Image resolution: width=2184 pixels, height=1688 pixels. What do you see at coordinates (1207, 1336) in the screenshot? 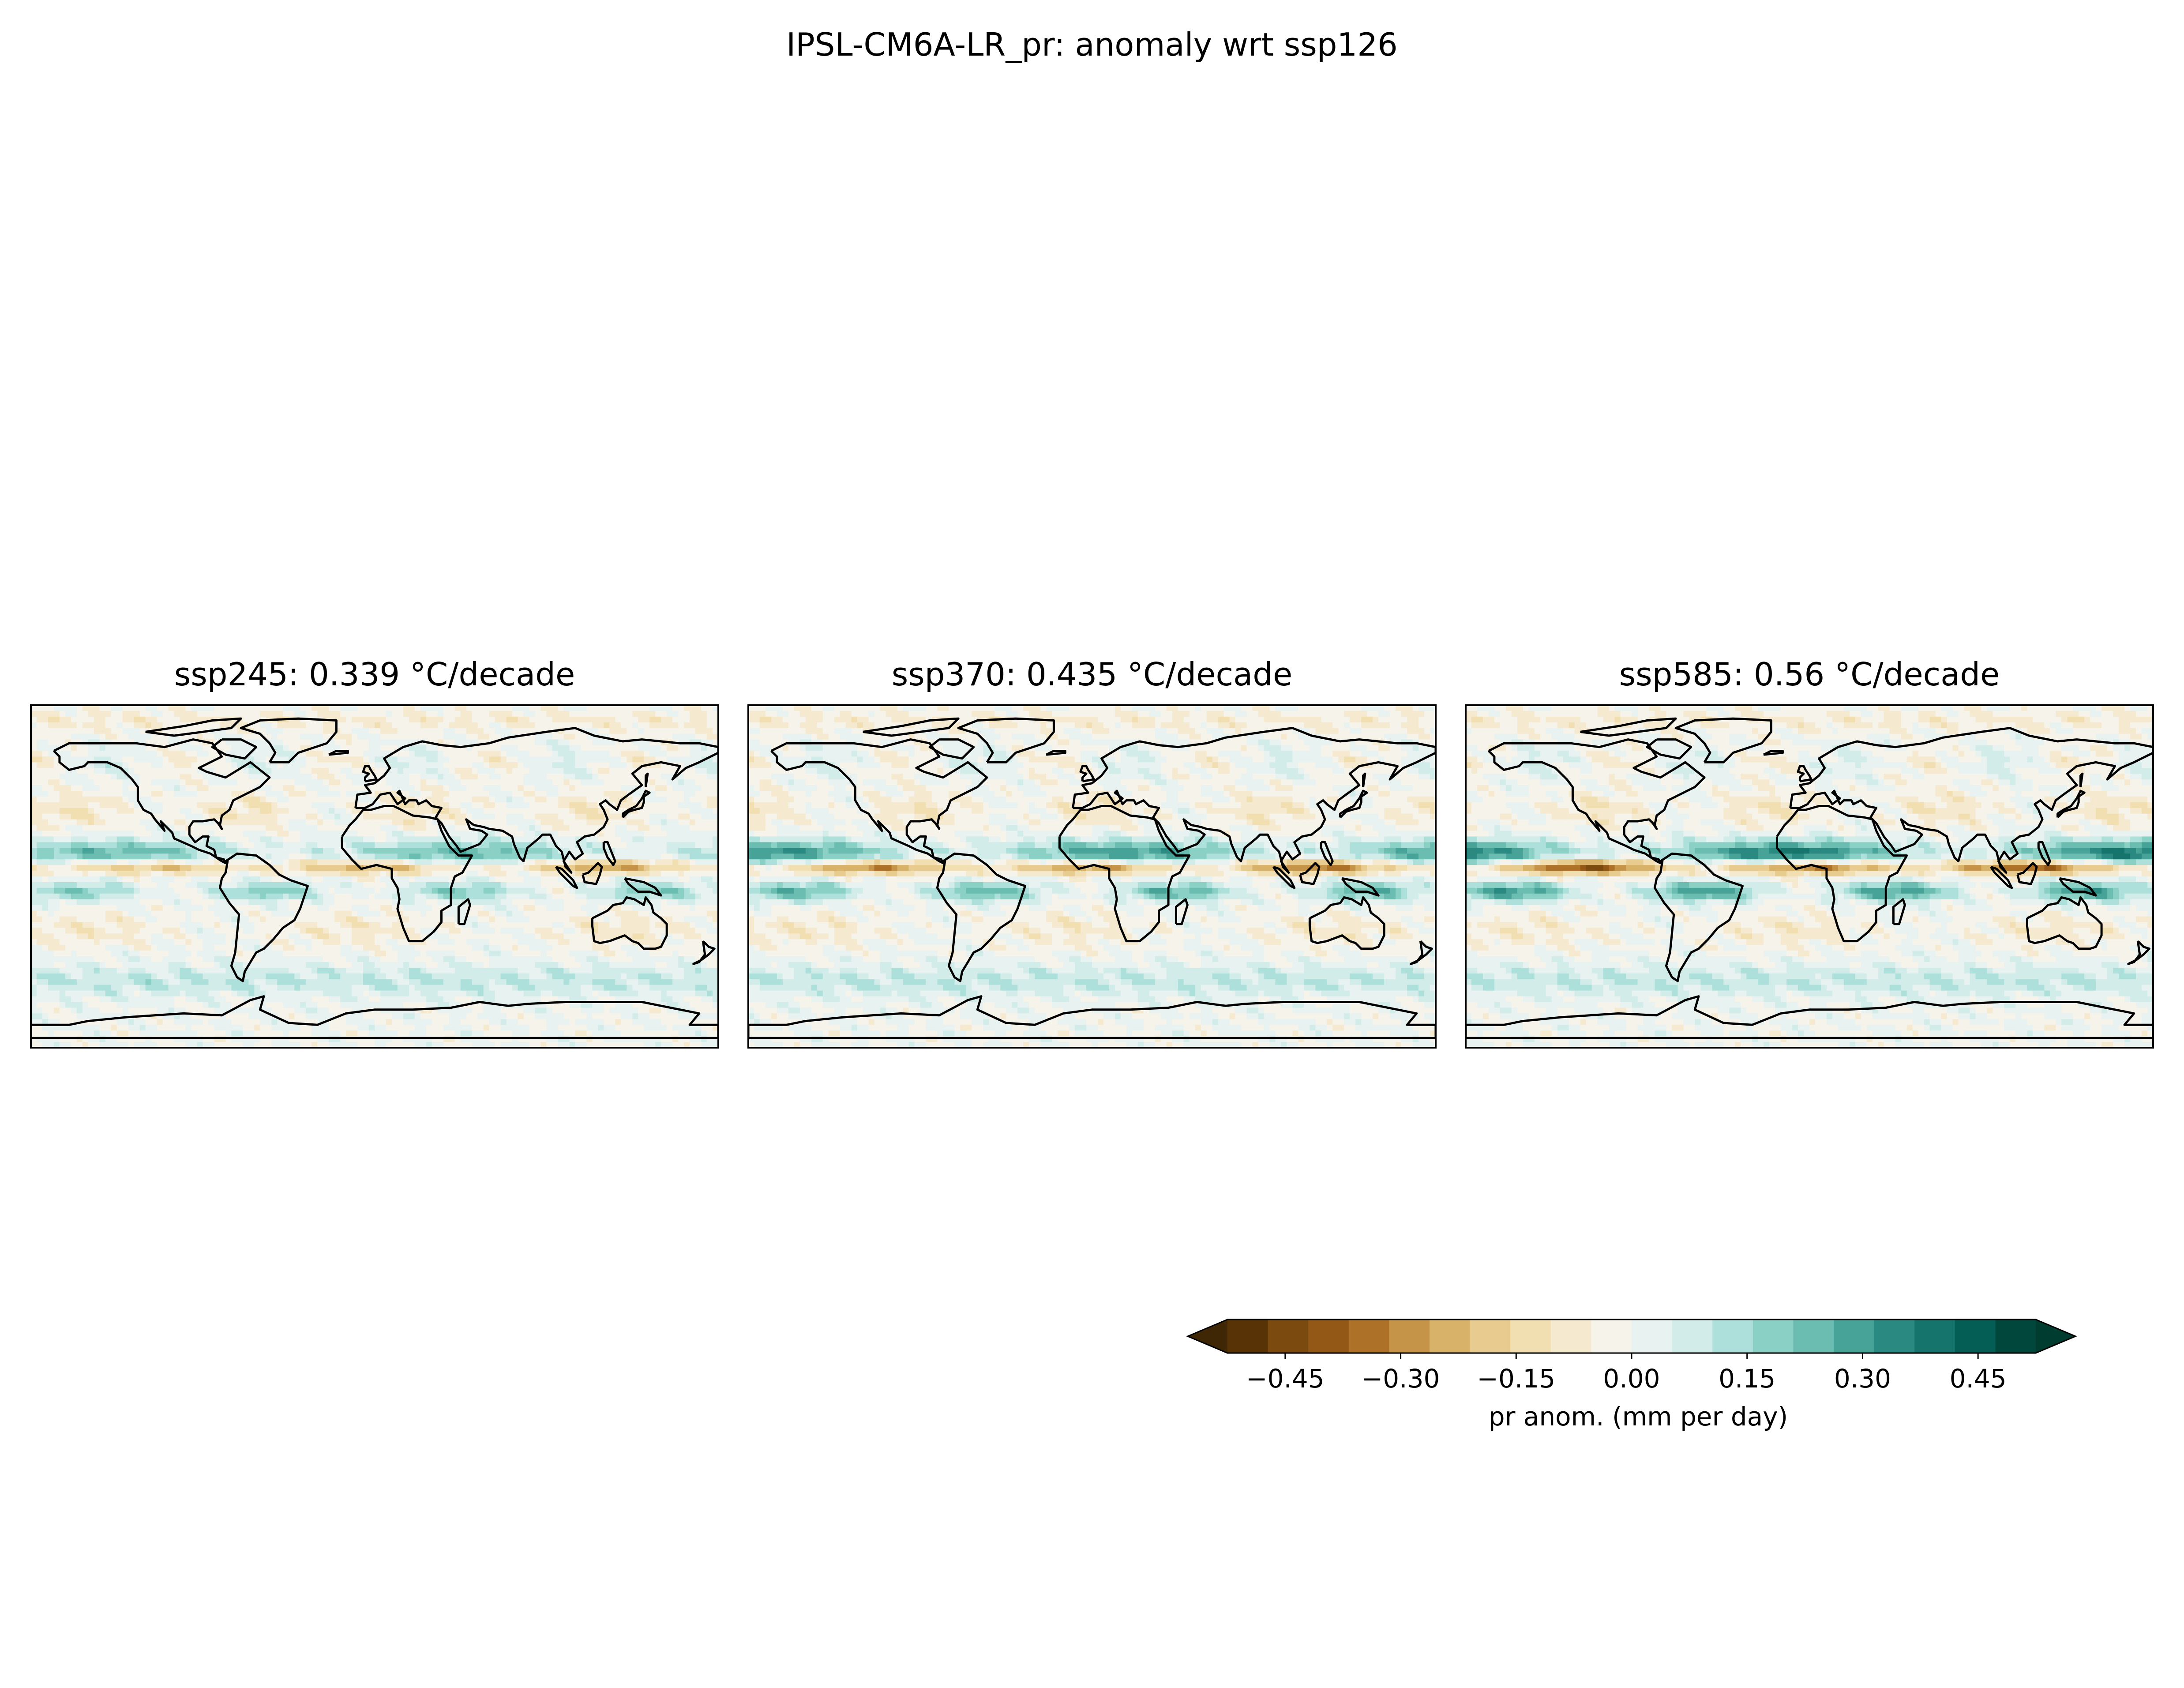
I see `colorbar-under-extension` at bounding box center [1207, 1336].